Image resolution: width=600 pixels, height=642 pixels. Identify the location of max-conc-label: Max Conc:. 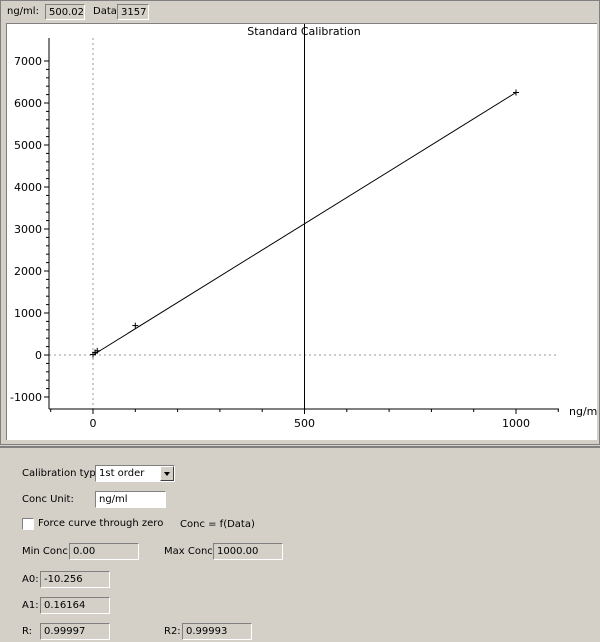
(190, 551).